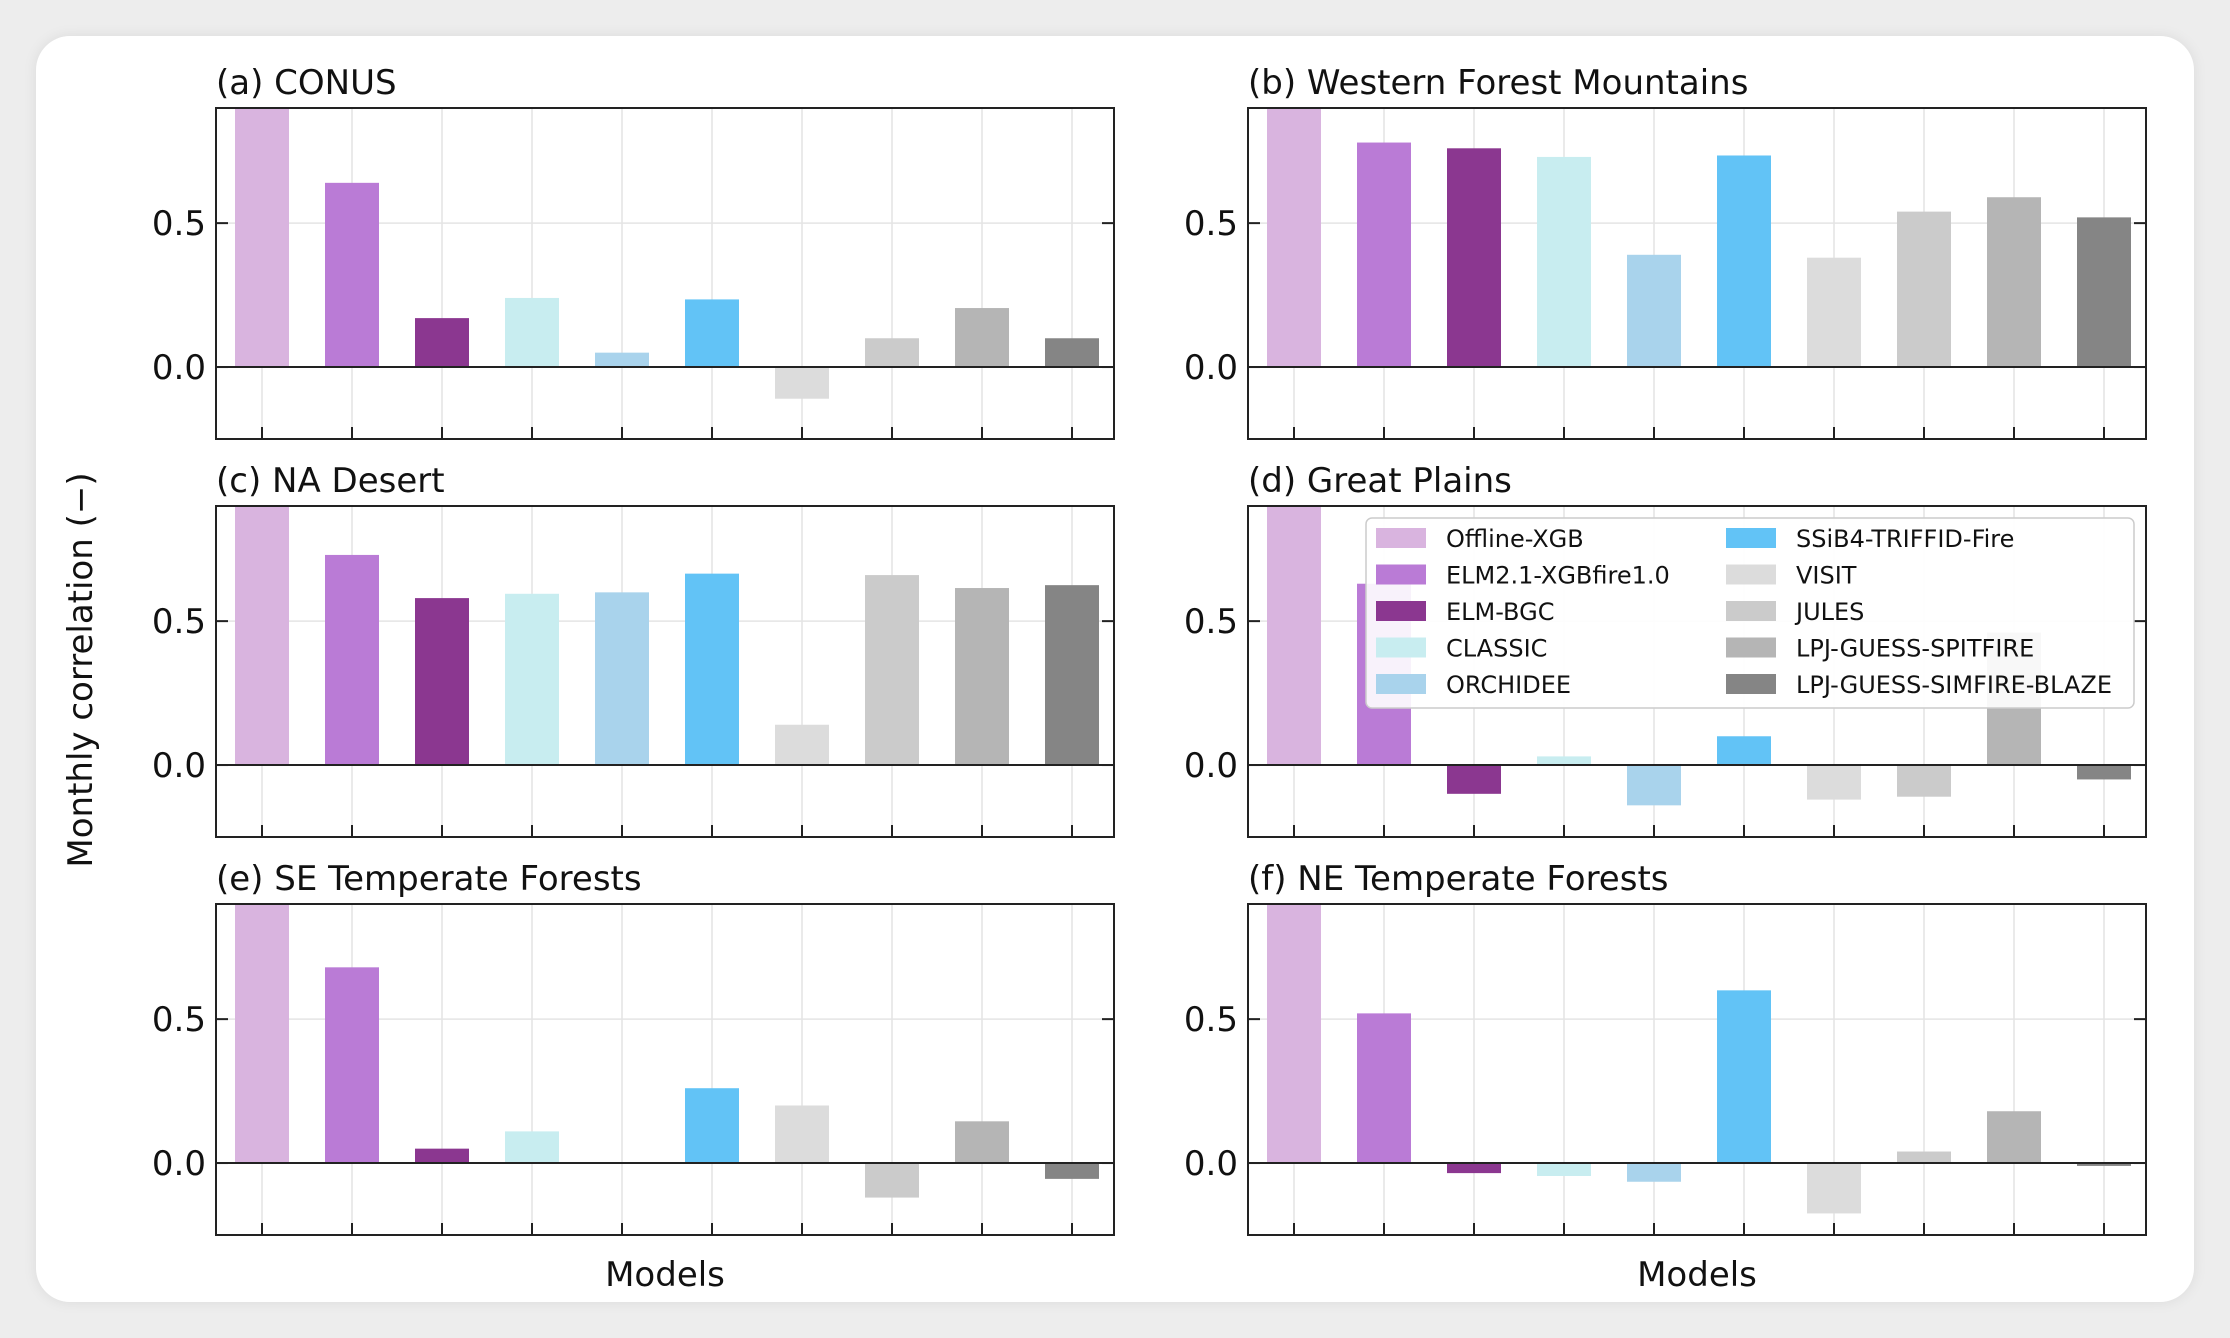 This screenshot has height=1338, width=2230. I want to click on legend-label: SSiB4-TRIFFID-Fire, so click(1905, 539).